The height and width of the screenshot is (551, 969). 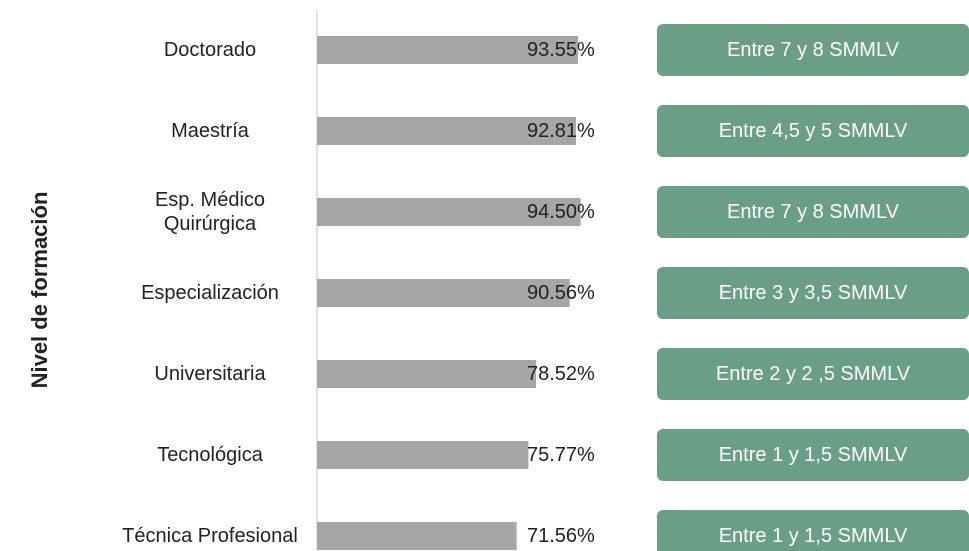 I want to click on y-tick-label: Esp. Médico Quirúrgica, so click(x=210, y=212).